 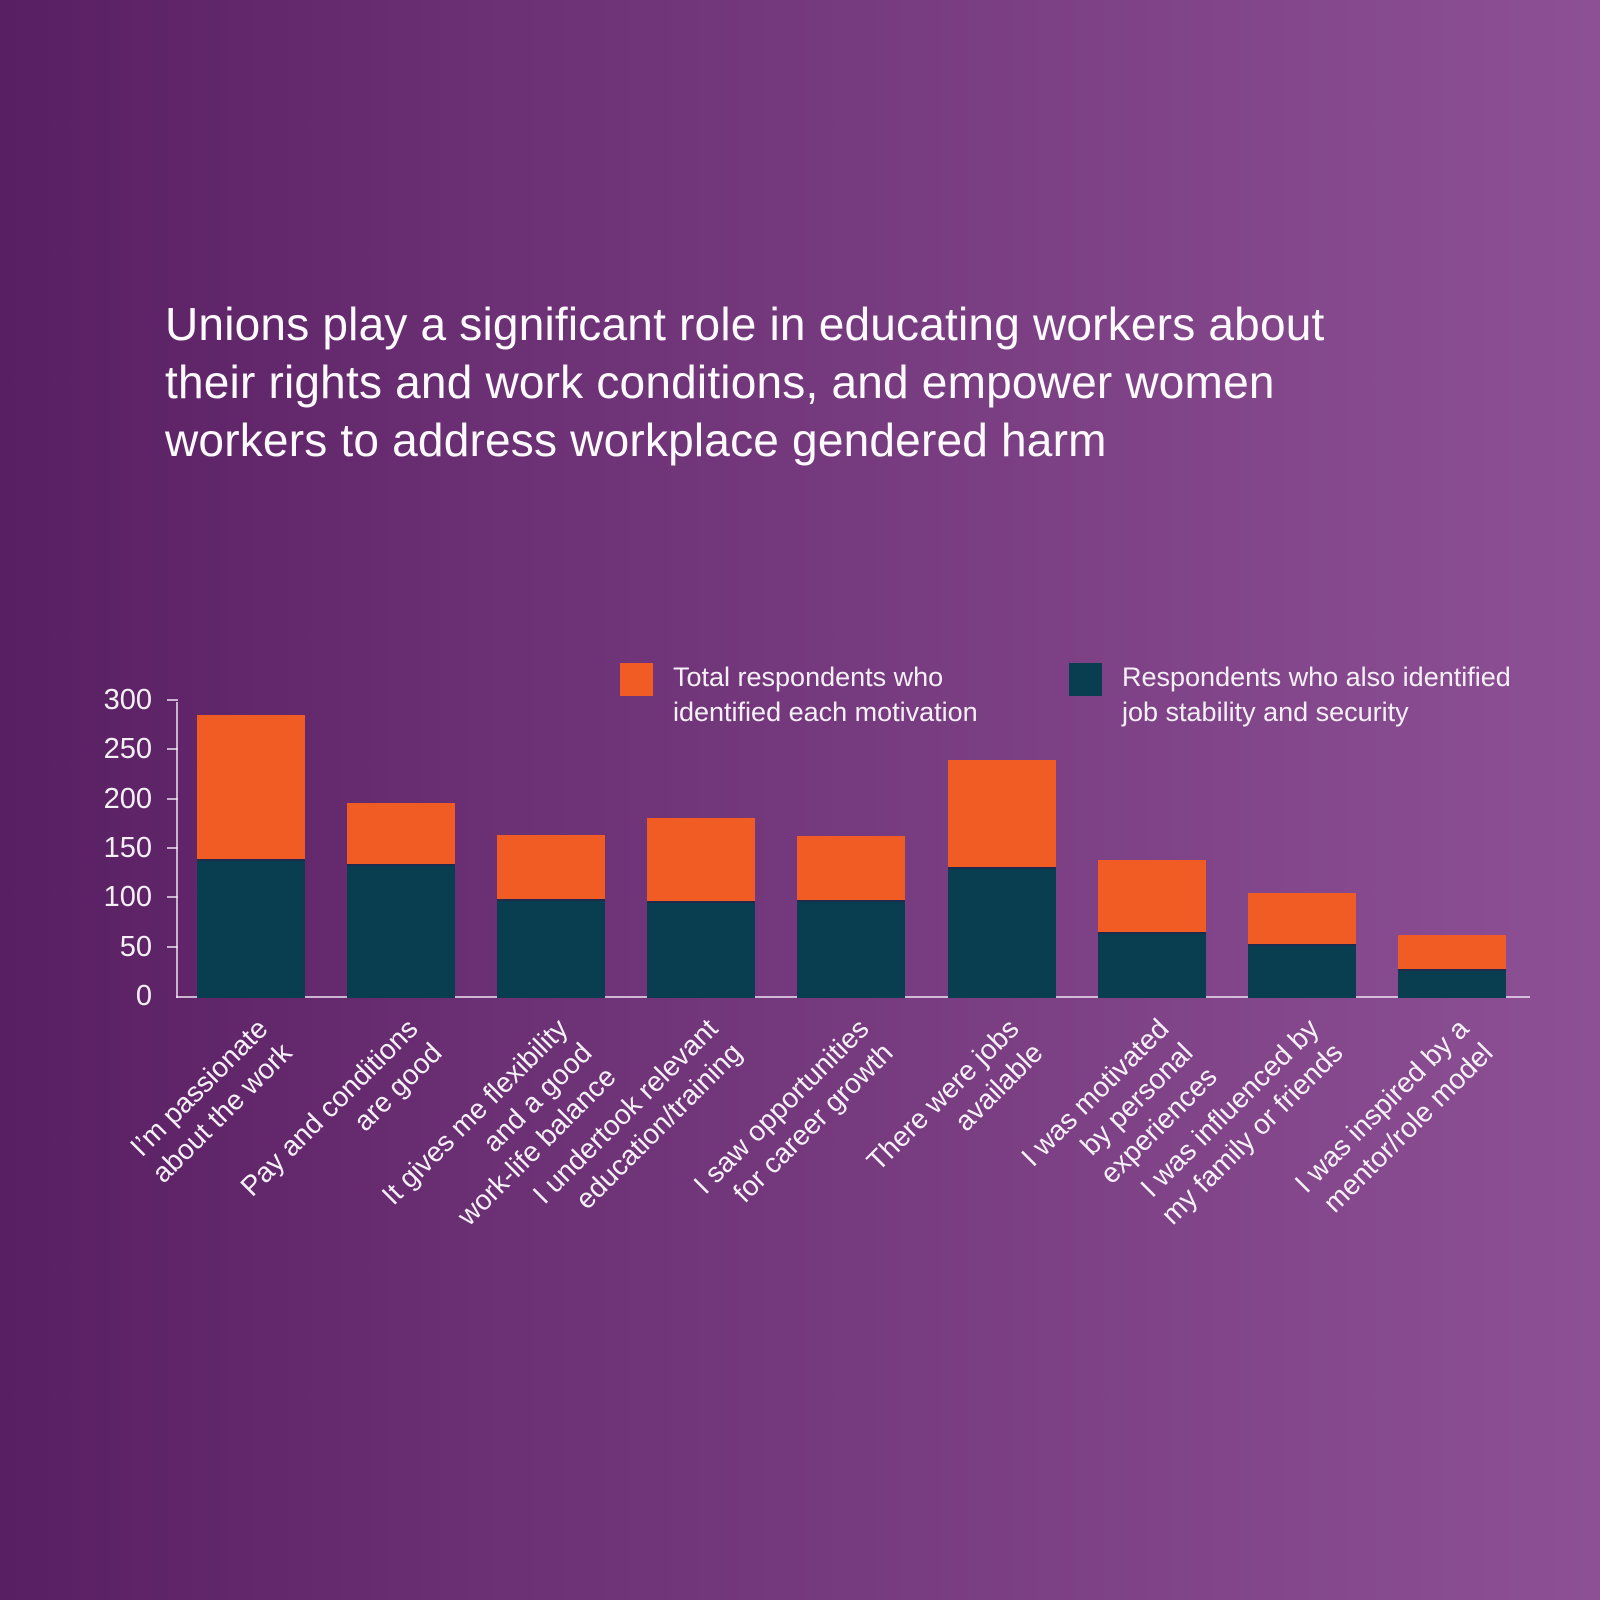 I want to click on y-tick-label: 100, so click(x=127, y=897).